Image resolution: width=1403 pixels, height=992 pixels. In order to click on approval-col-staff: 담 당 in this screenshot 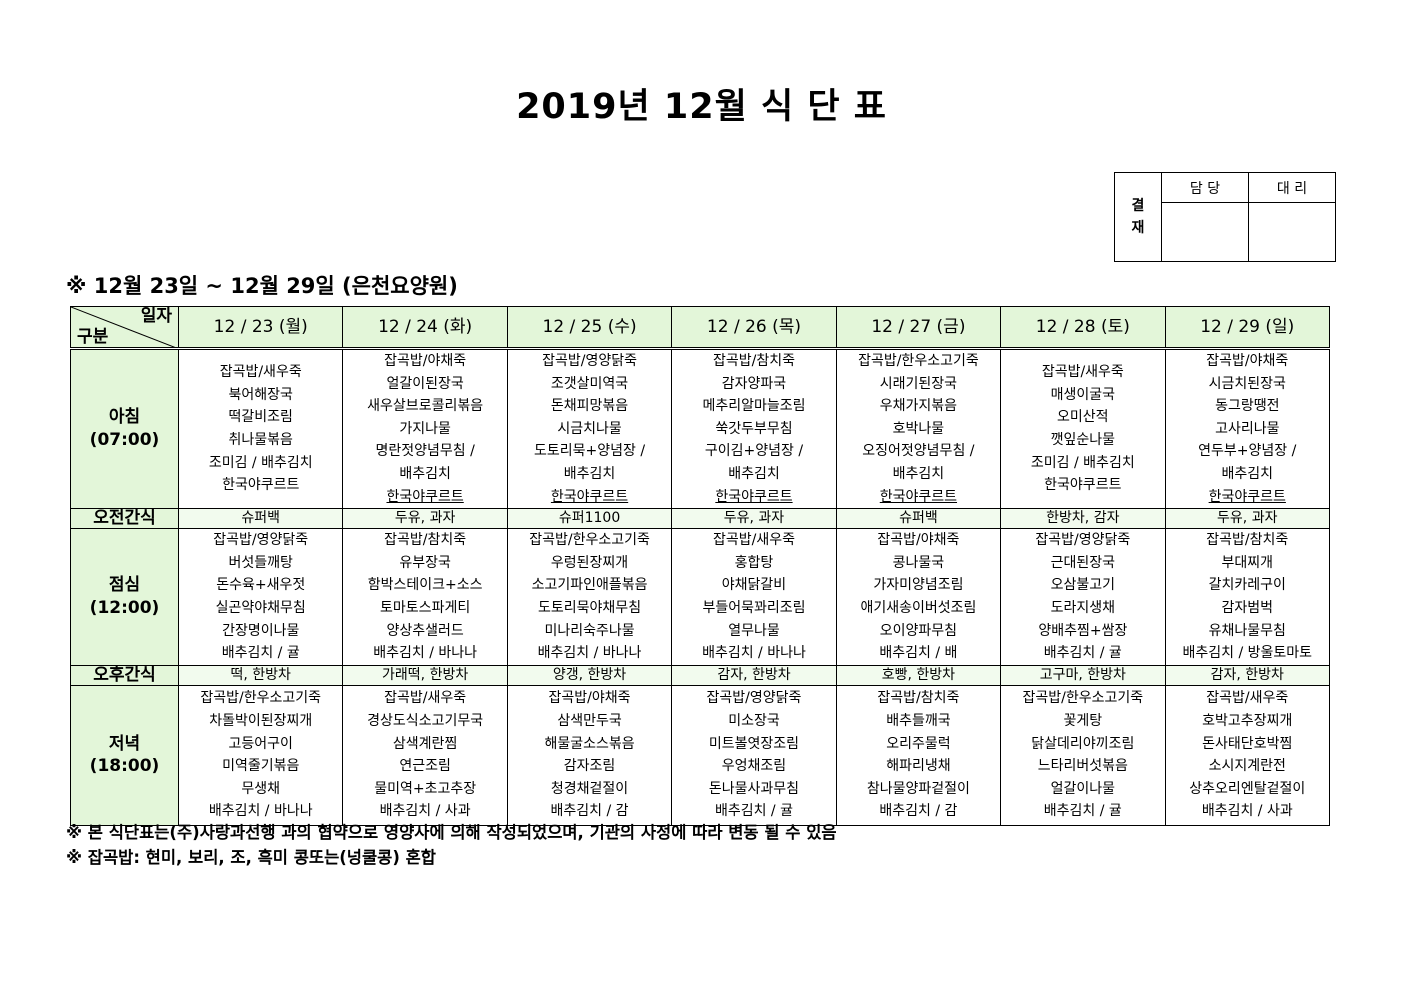, I will do `click(1205, 187)`.